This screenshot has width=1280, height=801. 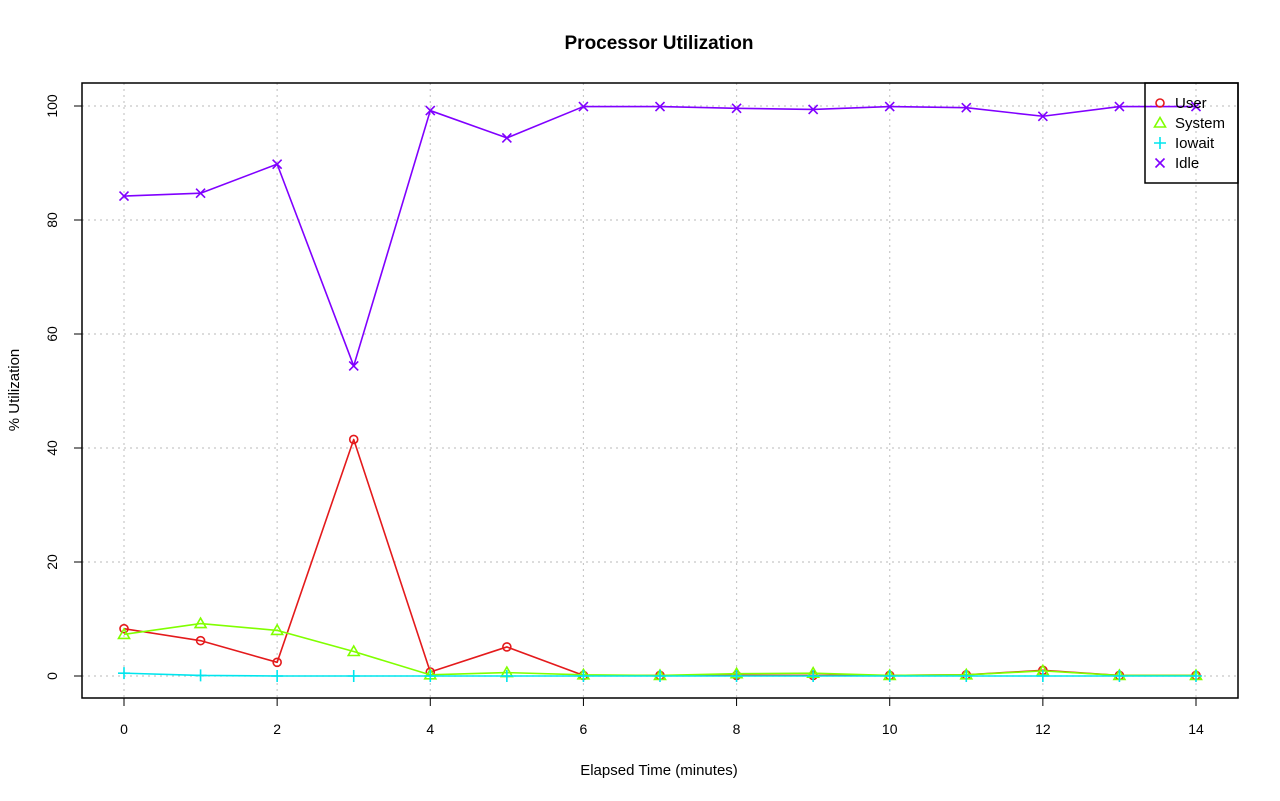 I want to click on y-tick-label: 40, so click(x=52, y=448).